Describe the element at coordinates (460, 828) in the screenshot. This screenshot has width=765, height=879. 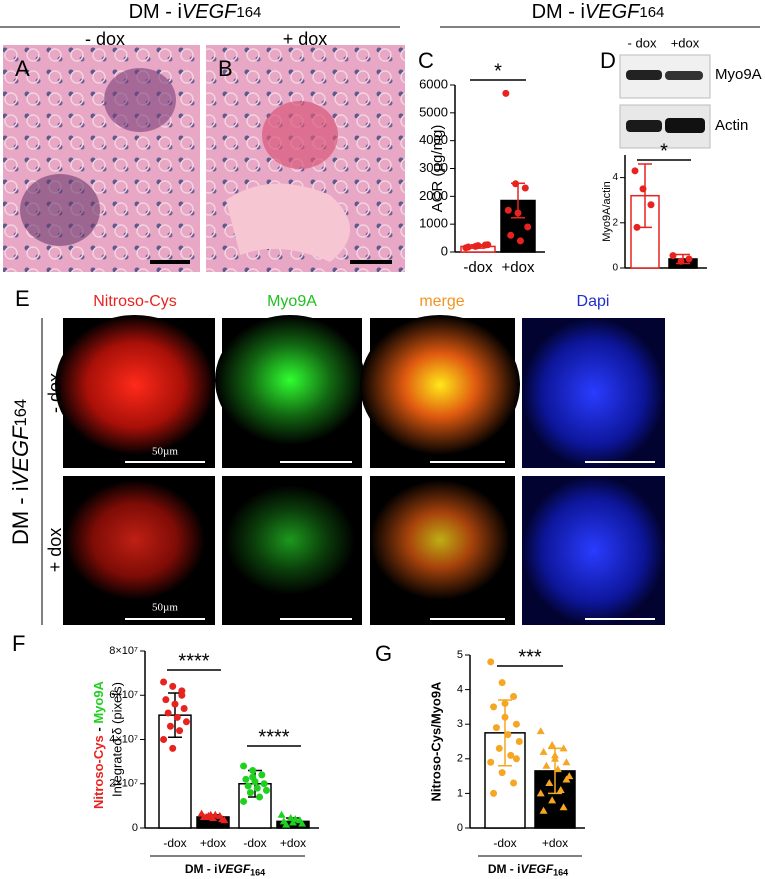
I see `y-tick-label: 0` at that location.